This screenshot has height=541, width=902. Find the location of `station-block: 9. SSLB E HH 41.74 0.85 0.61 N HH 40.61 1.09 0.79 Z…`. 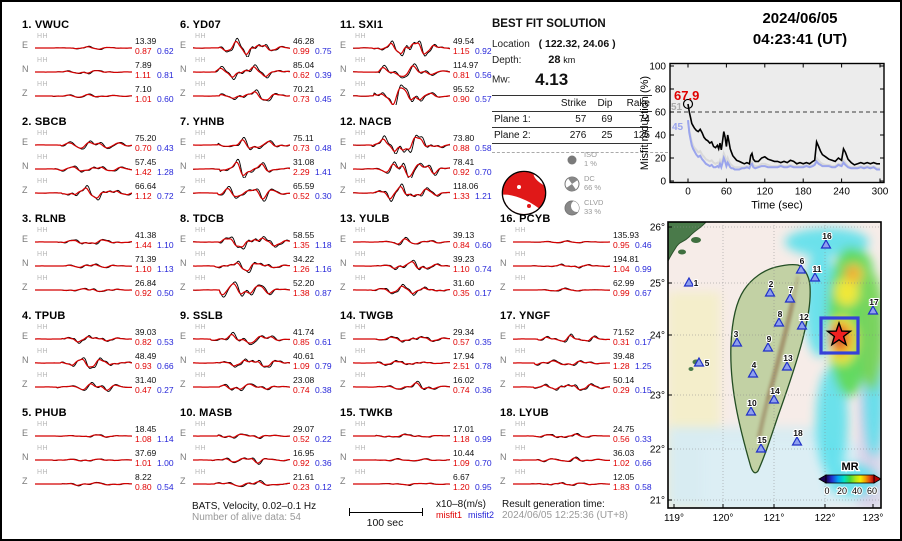

station-block: 9. SSLB E HH 41.74 0.85 0.61 N HH 40.61 1.09 0.79 Z… is located at coordinates (259, 357).